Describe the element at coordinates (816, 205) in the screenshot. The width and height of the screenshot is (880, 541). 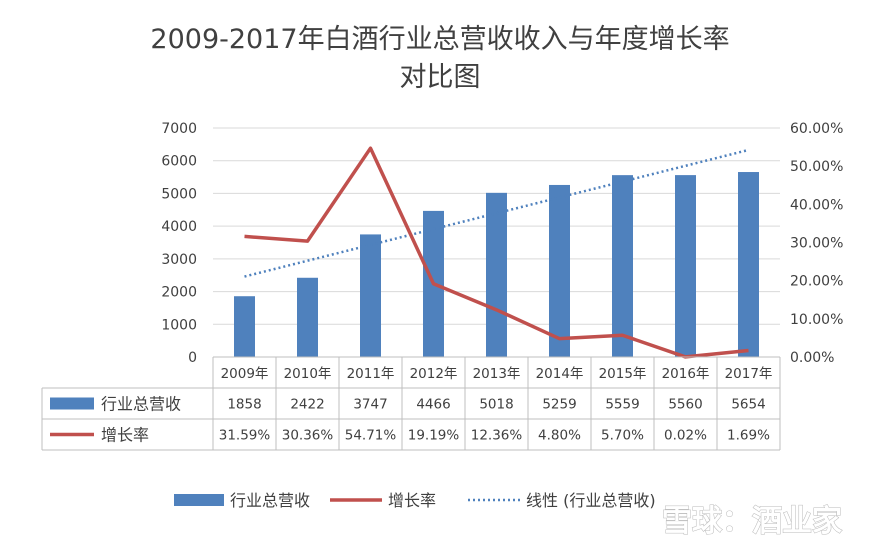
I see `y-right-tick-label: 40.00%` at that location.